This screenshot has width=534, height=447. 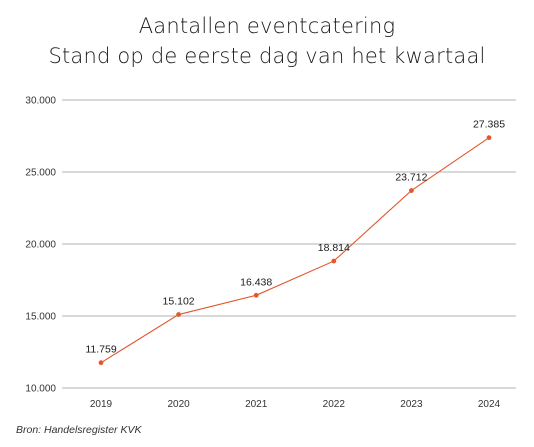 I want to click on chart-title: Aantallen eventcatering, so click(x=267, y=26).